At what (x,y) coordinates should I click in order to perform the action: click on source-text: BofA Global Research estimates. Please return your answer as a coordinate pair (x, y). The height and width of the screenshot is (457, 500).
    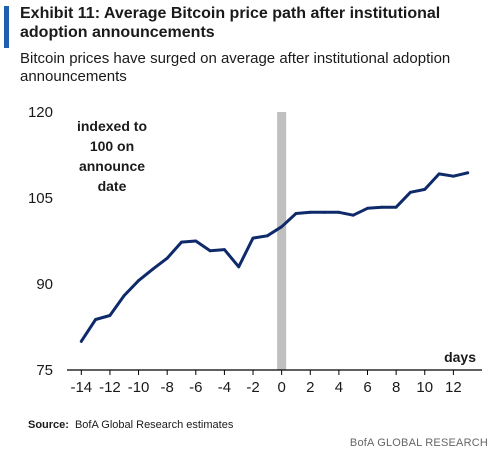
    Looking at the image, I should click on (154, 425).